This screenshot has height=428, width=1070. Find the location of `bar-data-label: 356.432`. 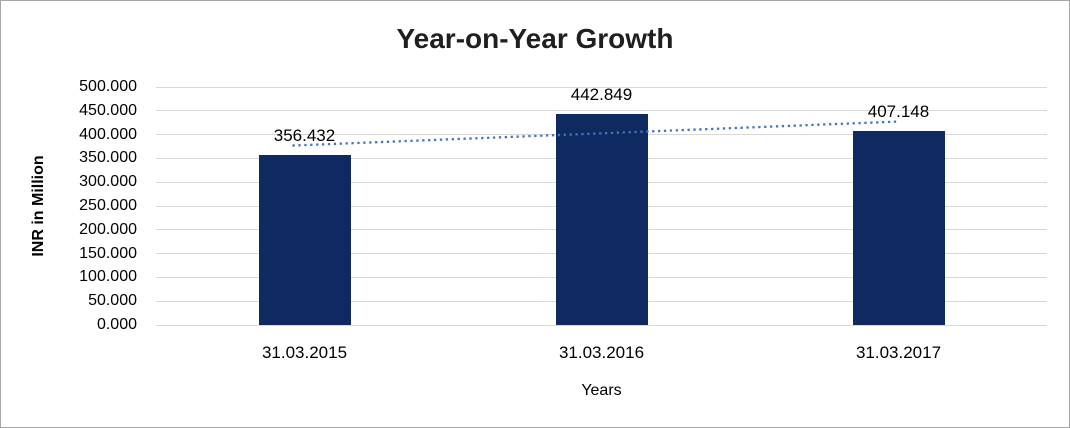

bar-data-label: 356.432 is located at coordinates (304, 136).